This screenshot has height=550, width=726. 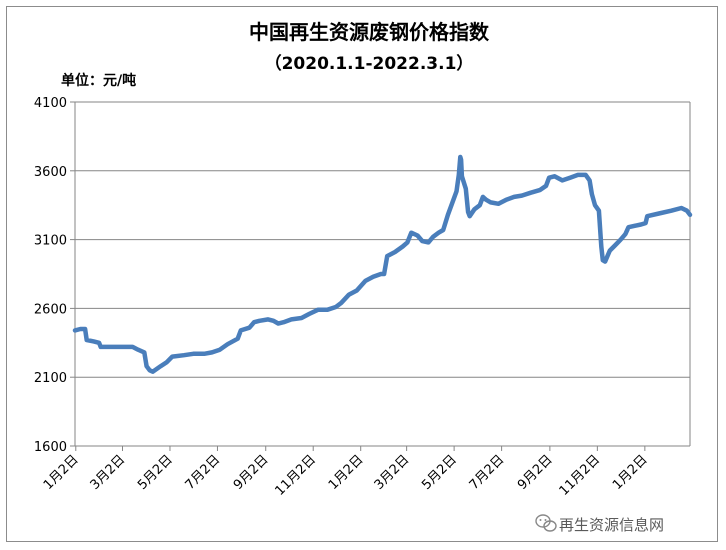 I want to click on y-tick-label: 3100, so click(x=50, y=241).